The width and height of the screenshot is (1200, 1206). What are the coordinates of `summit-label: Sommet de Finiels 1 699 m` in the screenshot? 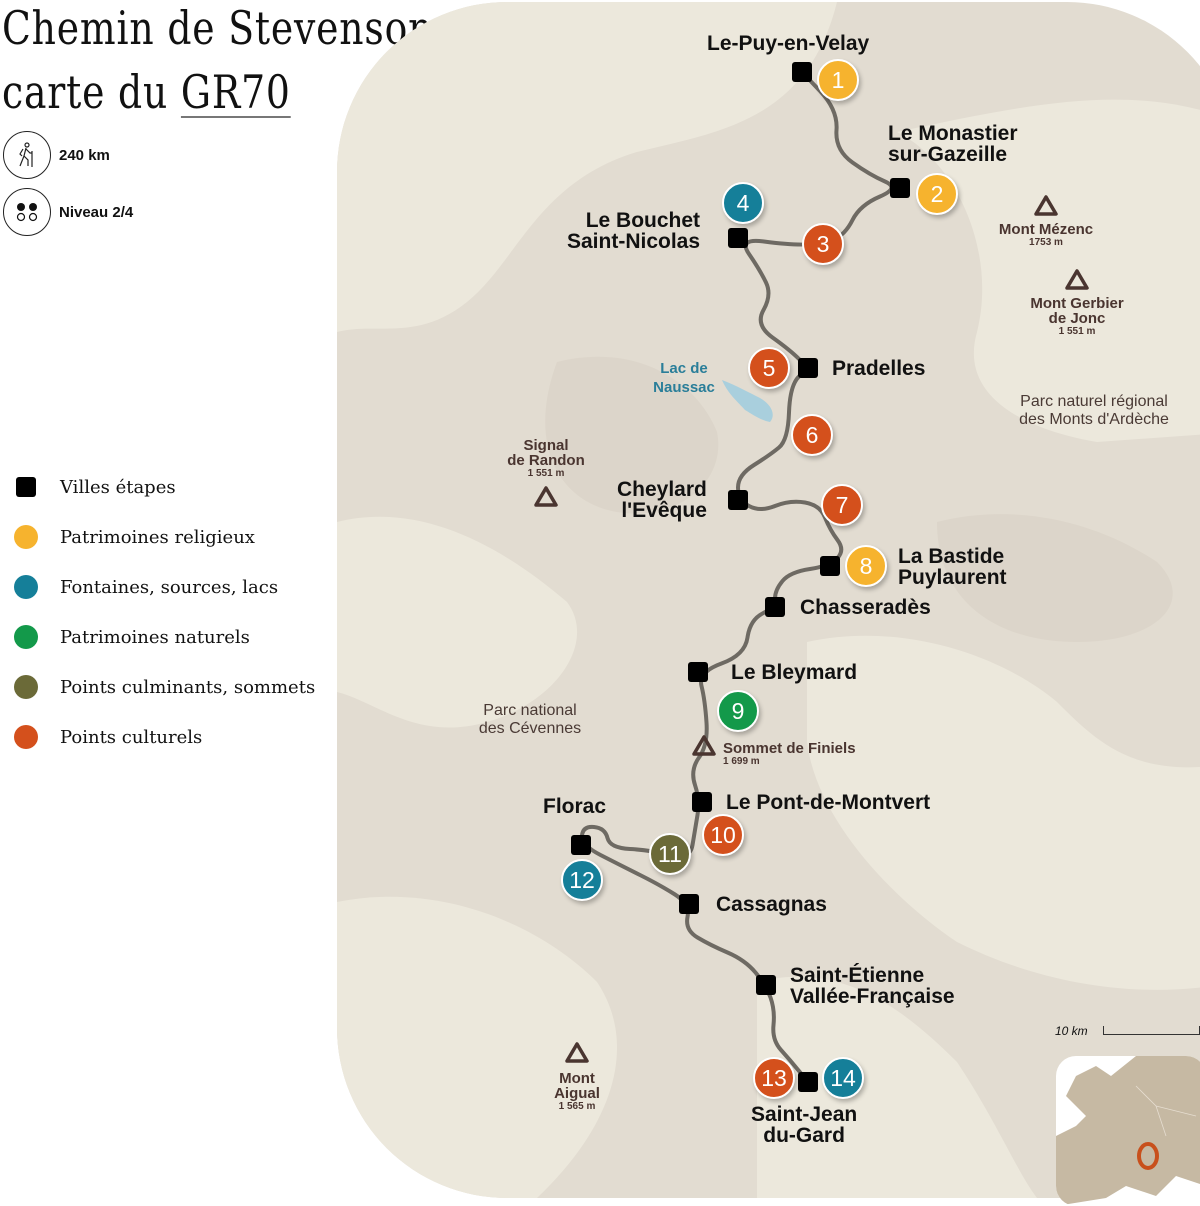 It's located at (789, 754).